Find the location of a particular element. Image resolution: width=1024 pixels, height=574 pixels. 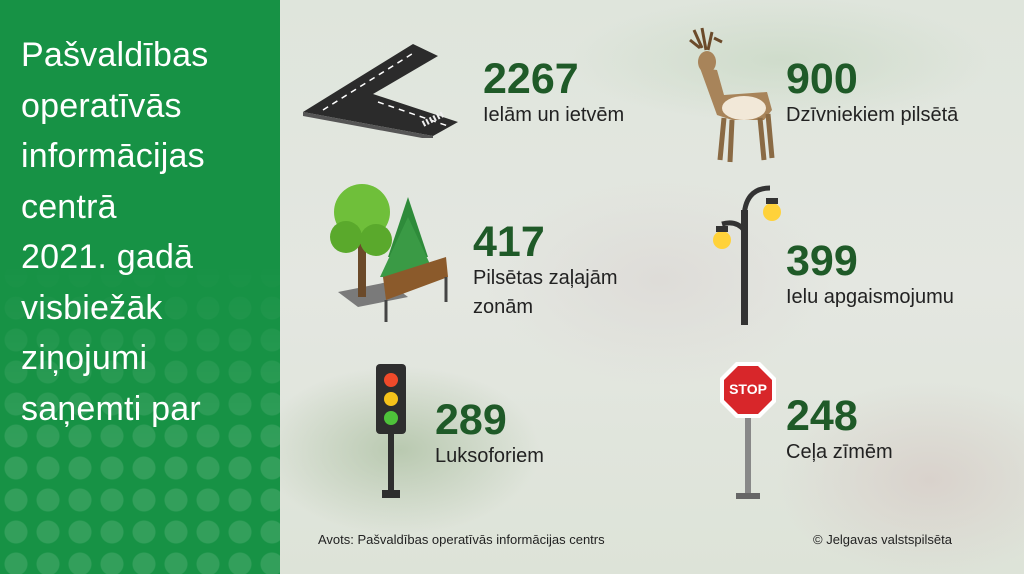

stop-sign-icon: STOP is located at coordinates (748, 430).